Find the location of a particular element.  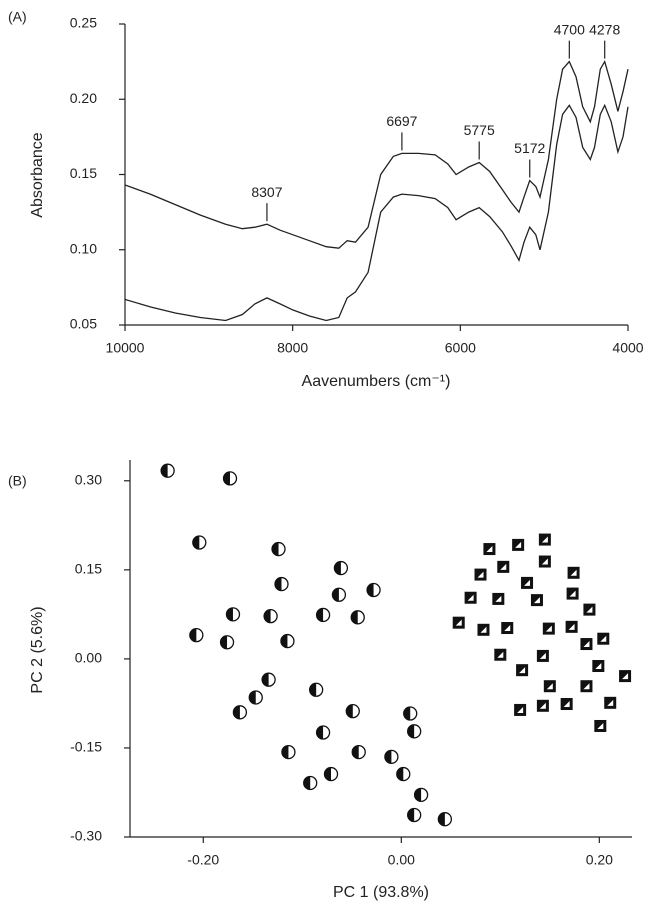

y-axis-label: PC 2 (5.6%) is located at coordinates (37, 649).